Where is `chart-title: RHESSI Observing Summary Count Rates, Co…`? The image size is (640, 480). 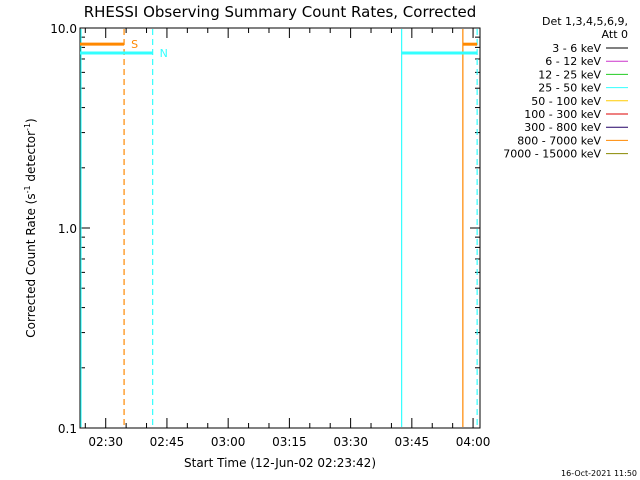 chart-title: RHESSI Observing Summary Count Rates, Co… is located at coordinates (280, 12).